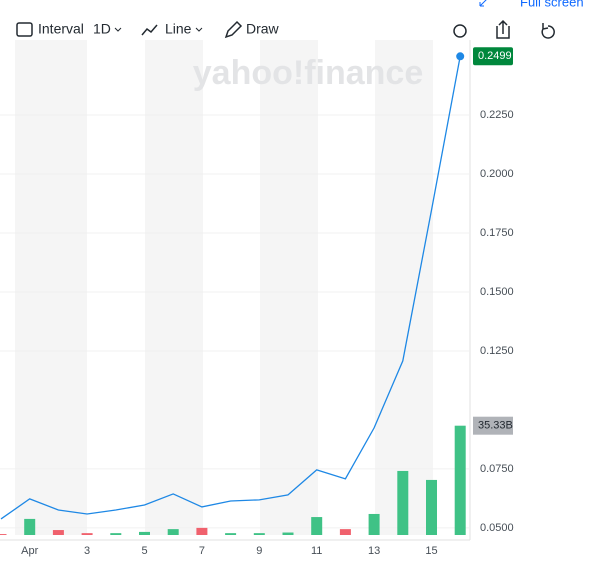 The height and width of the screenshot is (571, 600). Describe the element at coordinates (61, 29) in the screenshot. I see `interval: Interval` at that location.